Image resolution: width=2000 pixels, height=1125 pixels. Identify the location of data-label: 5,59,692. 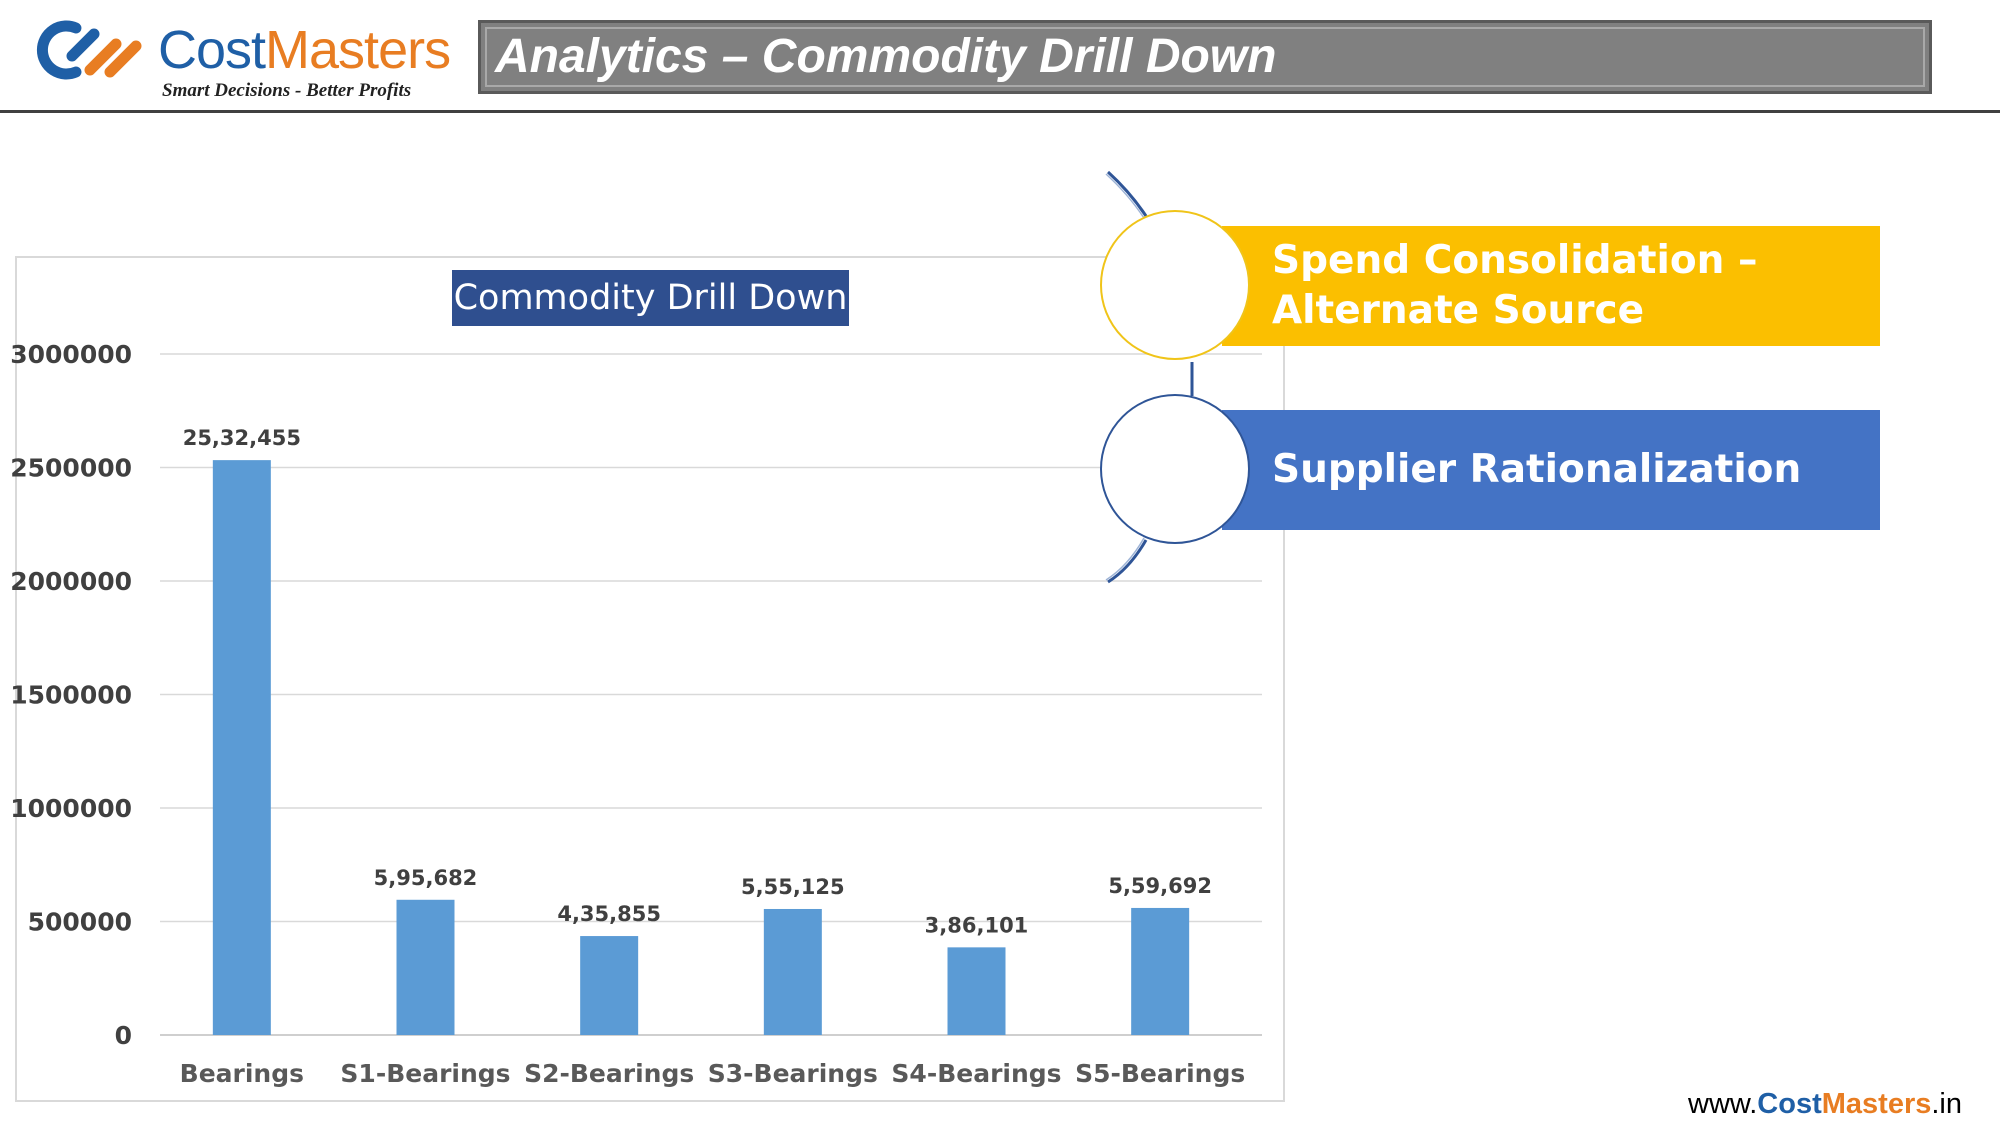
(1160, 886).